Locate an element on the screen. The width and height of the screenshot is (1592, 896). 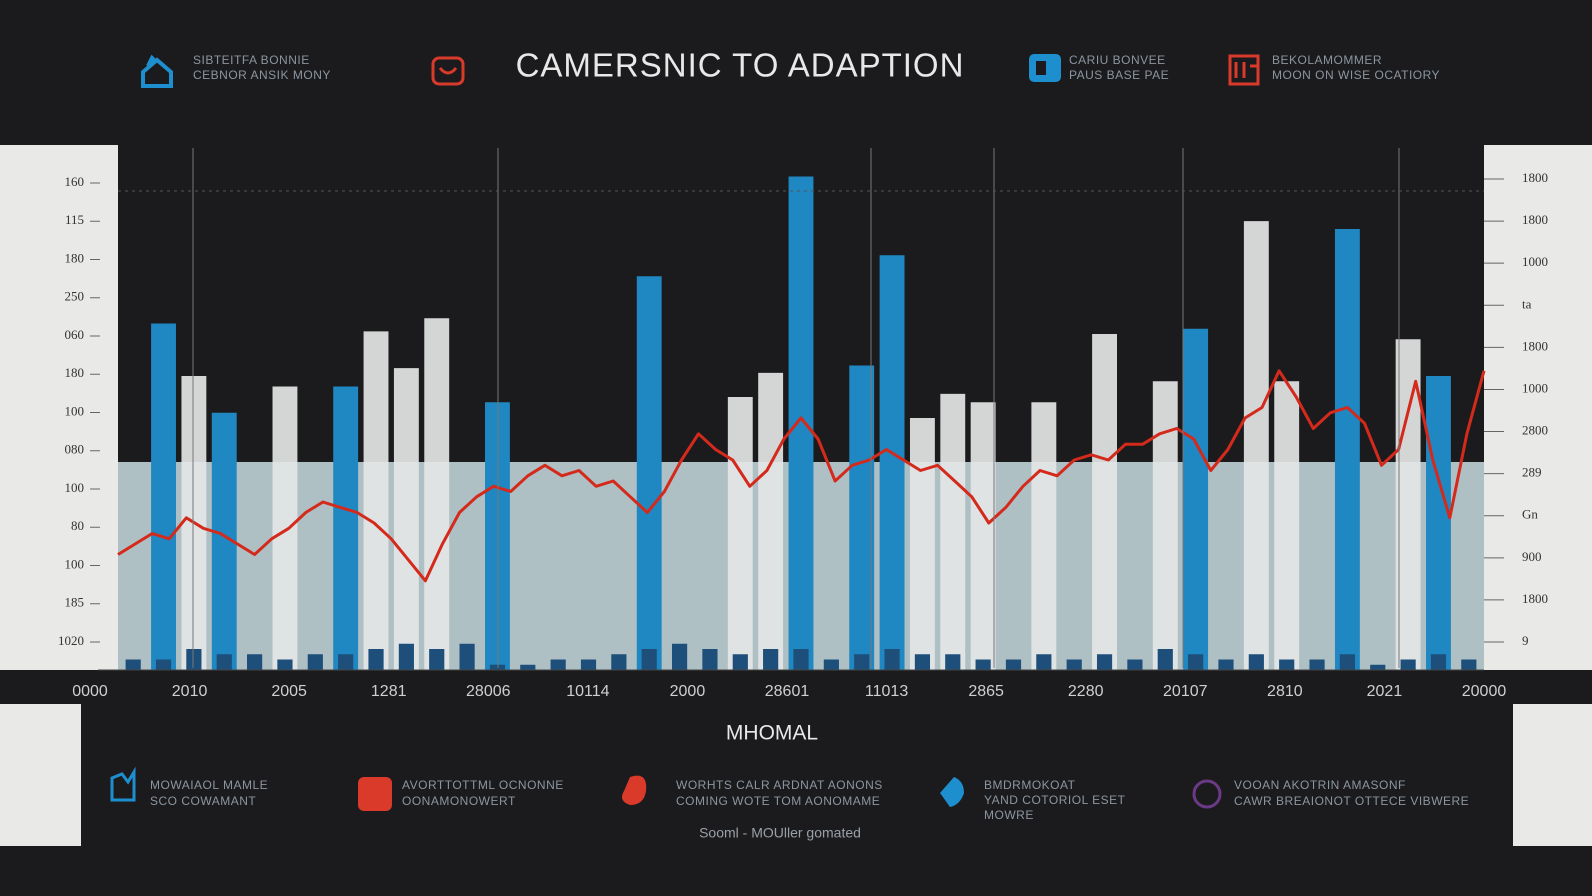
legend-note: YAND COTORIOL ESET is located at coordinates (1055, 800).